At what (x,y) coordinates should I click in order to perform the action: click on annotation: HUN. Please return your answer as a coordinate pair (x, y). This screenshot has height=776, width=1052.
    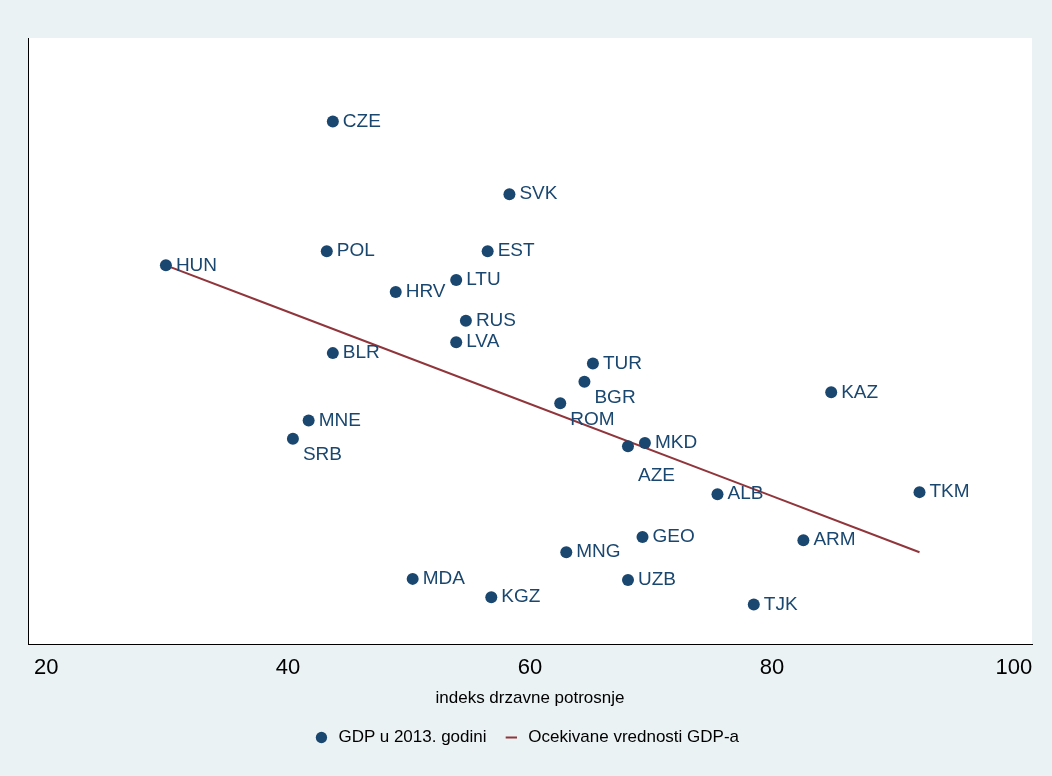
    Looking at the image, I should click on (196, 264).